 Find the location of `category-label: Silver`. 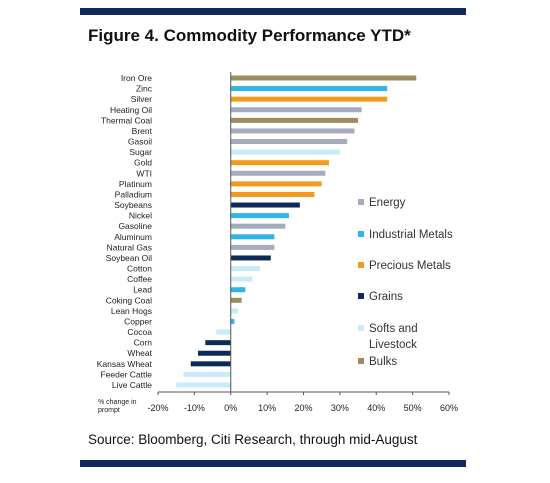

category-label: Silver is located at coordinates (141, 99).